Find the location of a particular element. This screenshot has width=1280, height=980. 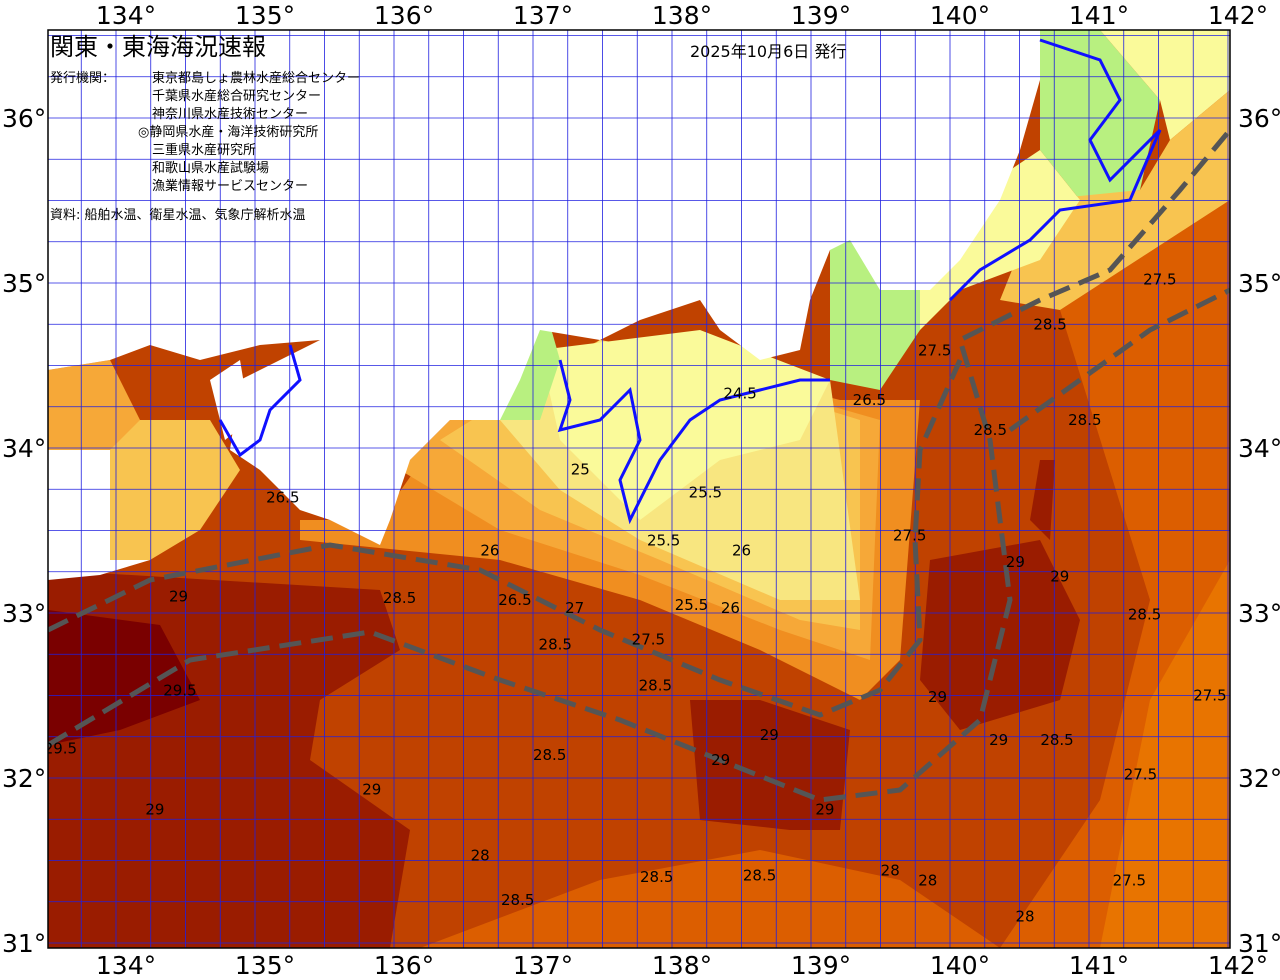

isotherm-label: 25 is located at coordinates (580, 469).